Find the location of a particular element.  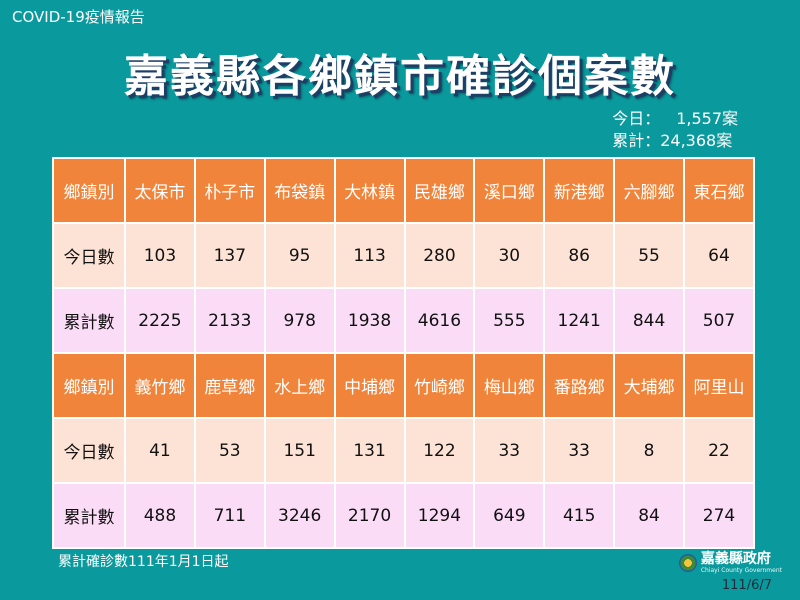

total-count-cell: 488 is located at coordinates (160, 515).